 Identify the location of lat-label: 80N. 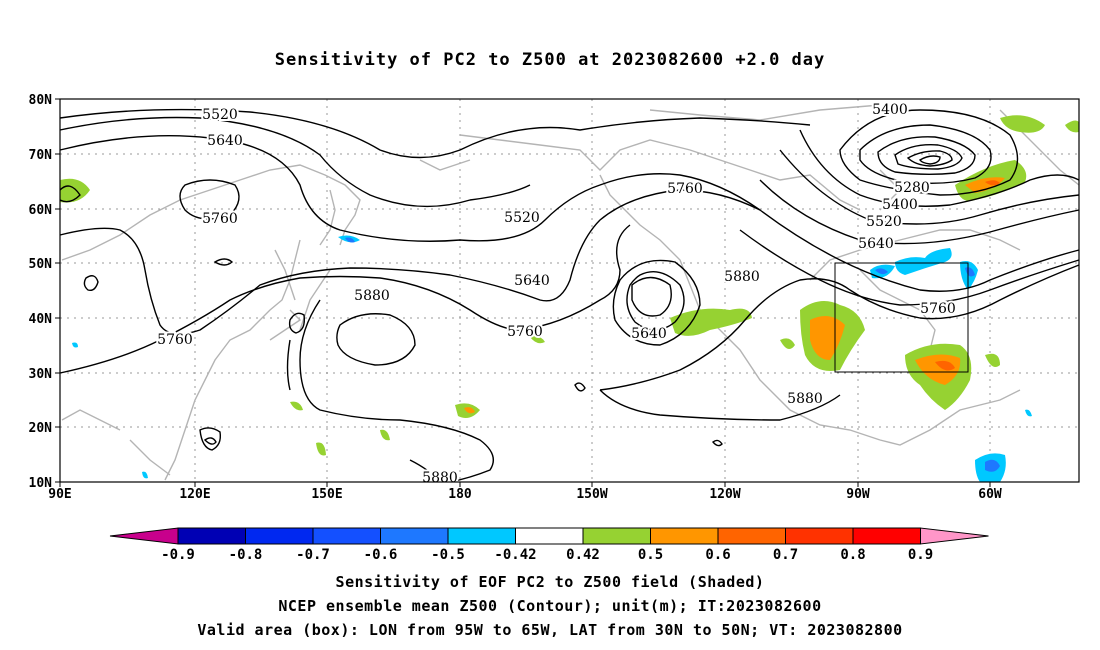
(41, 100).